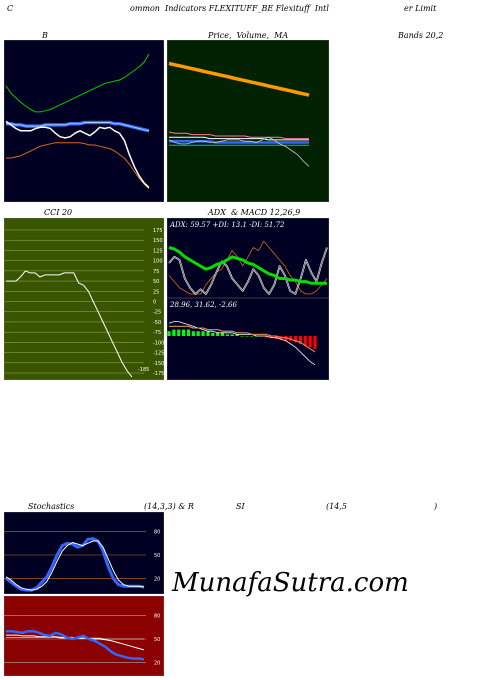  Describe the element at coordinates (51, 506) in the screenshot. I see `label-stoch-a: Stochastics` at that location.